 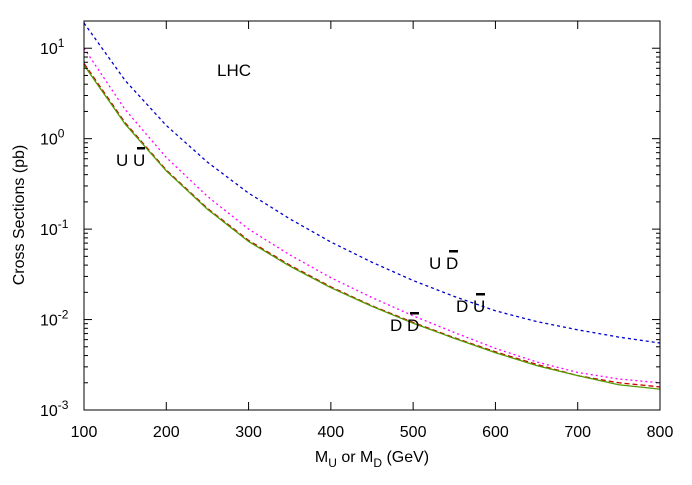 I want to click on annotation-dubar-text: D U, so click(x=470, y=306).